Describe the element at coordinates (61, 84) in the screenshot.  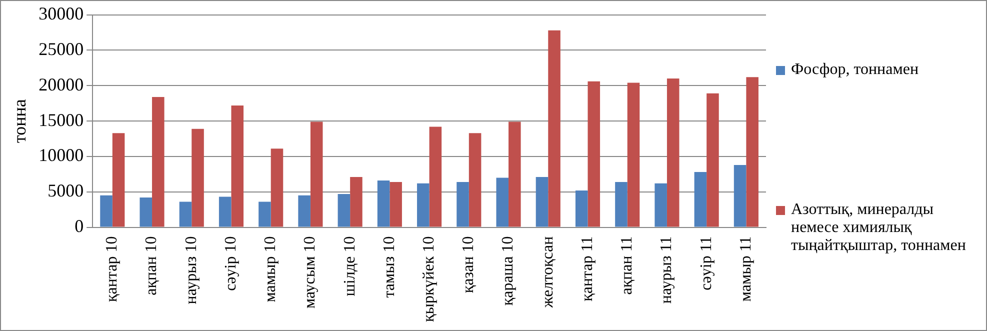
I see `y-tick-label: 20000` at that location.